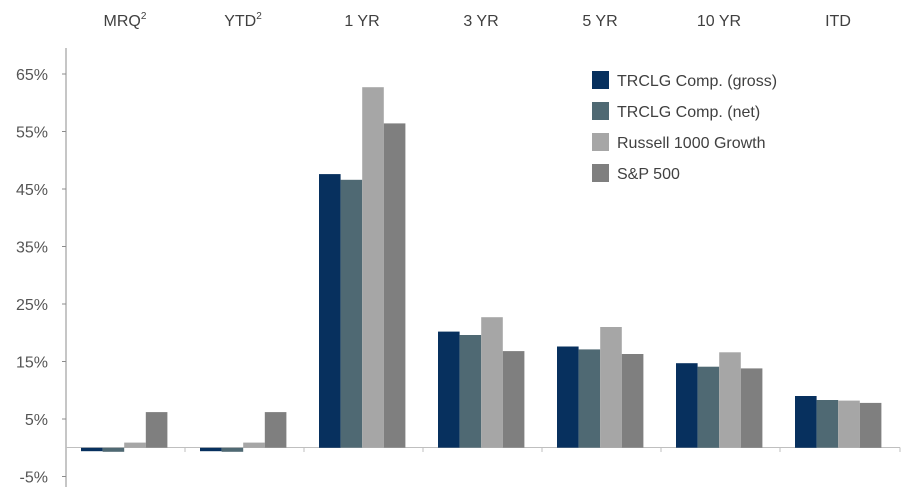  Describe the element at coordinates (688, 112) in the screenshot. I see `legend-label: TRCLG Comp. (net)` at that location.